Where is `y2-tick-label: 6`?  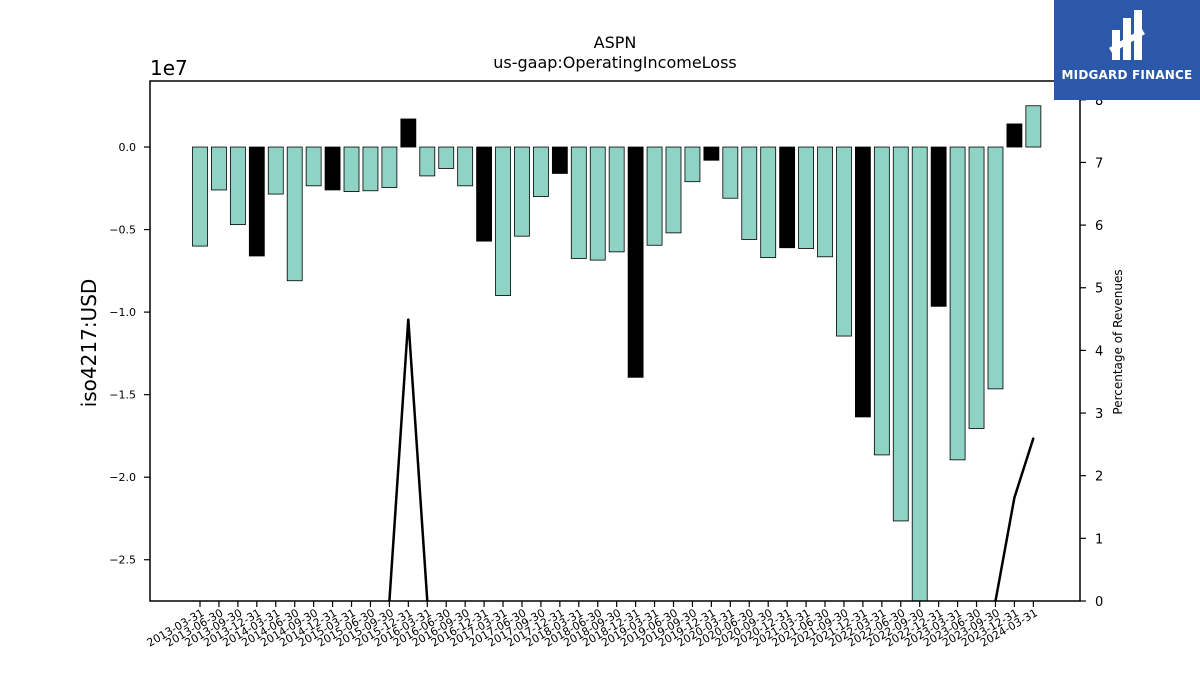 y2-tick-label: 6 is located at coordinates (1099, 226).